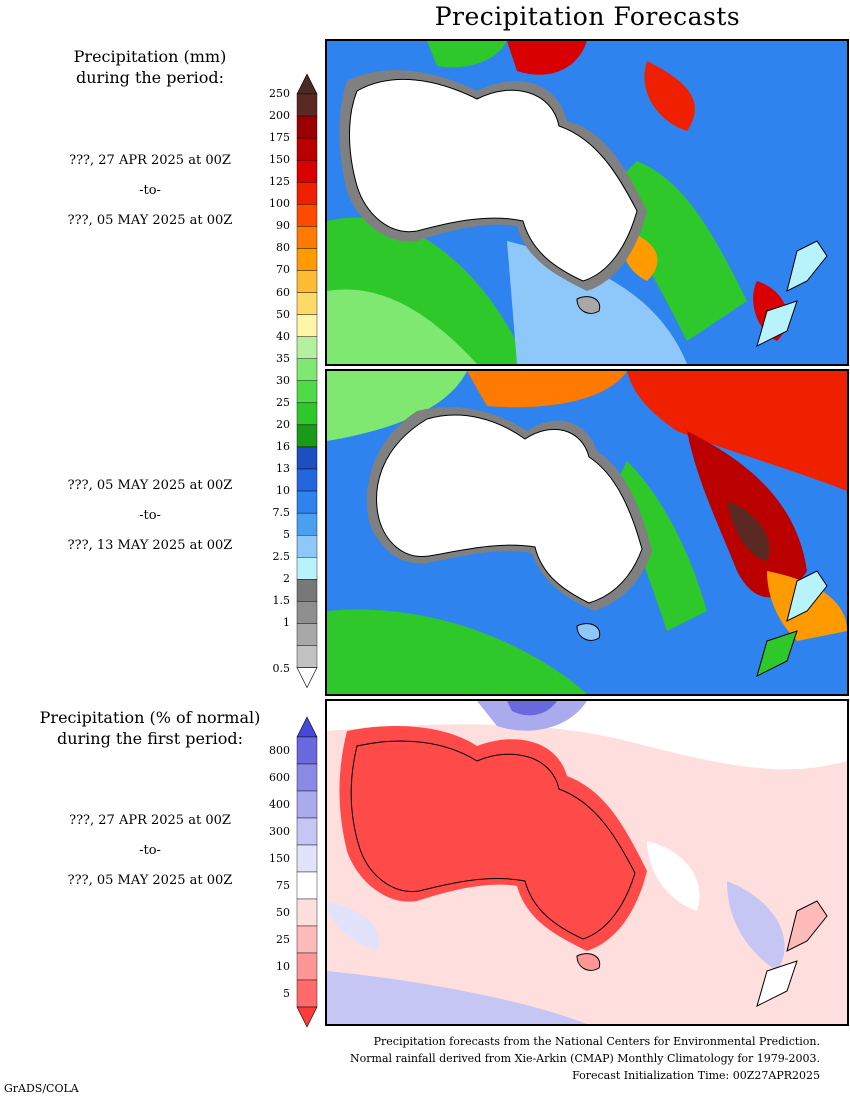 The width and height of the screenshot is (850, 1100). What do you see at coordinates (150, 880) in the screenshot?
I see `panel3-end: ???, 05 MAY 2025 at 00Z` at bounding box center [150, 880].